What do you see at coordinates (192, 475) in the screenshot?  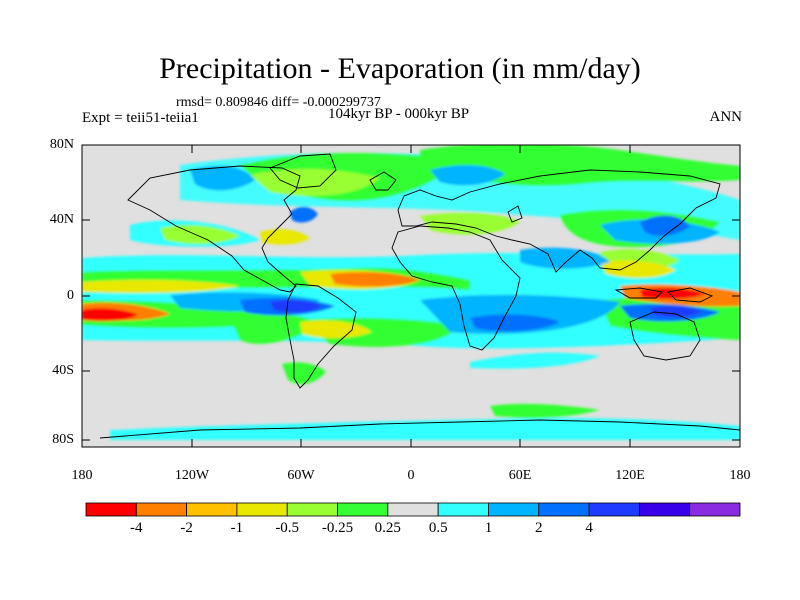 I see `lon-tick-label: 120W` at bounding box center [192, 475].